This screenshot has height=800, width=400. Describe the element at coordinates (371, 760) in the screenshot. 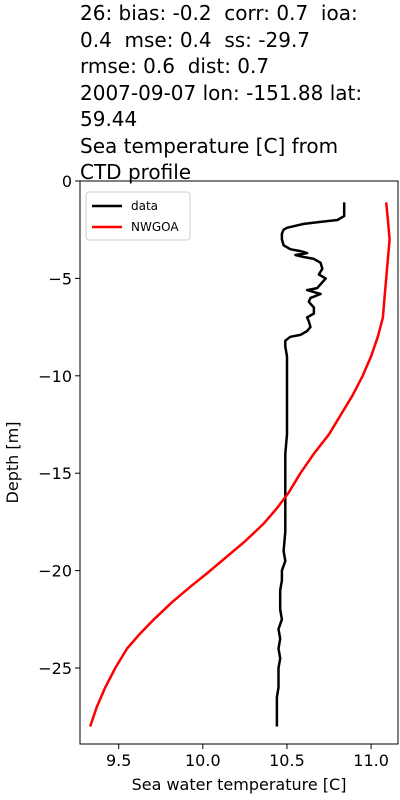

I see `x-tick-label: 11.0` at that location.